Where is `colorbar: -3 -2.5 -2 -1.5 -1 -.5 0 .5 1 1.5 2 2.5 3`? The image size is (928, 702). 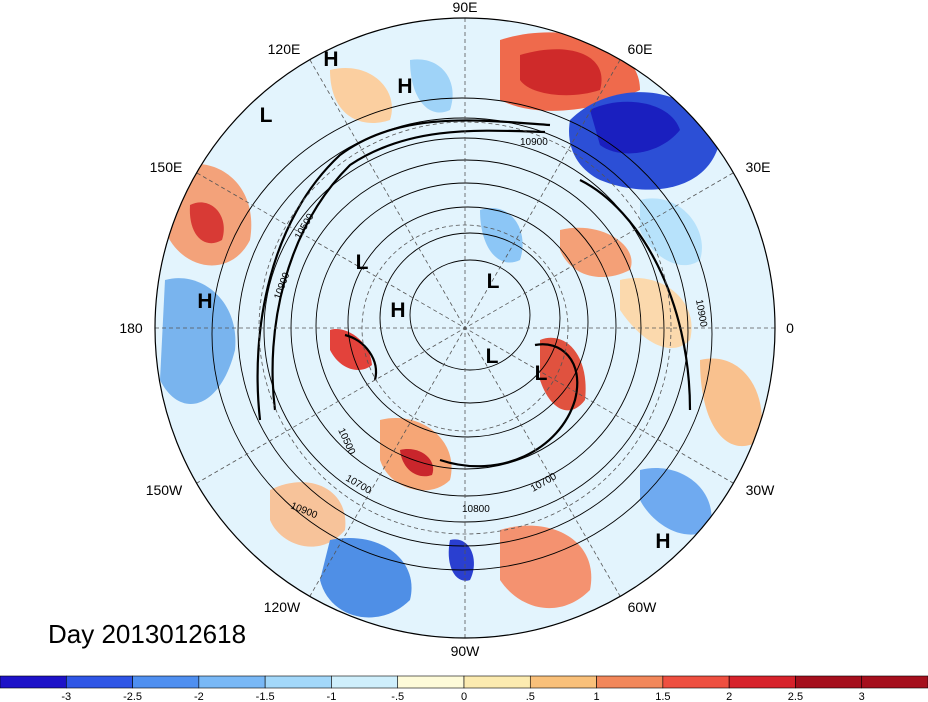
colorbar: -3 -2.5 -2 -1.5 -1 -.5 0 .5 1 1.5 2 2.5 3 is located at coordinates (464, 688).